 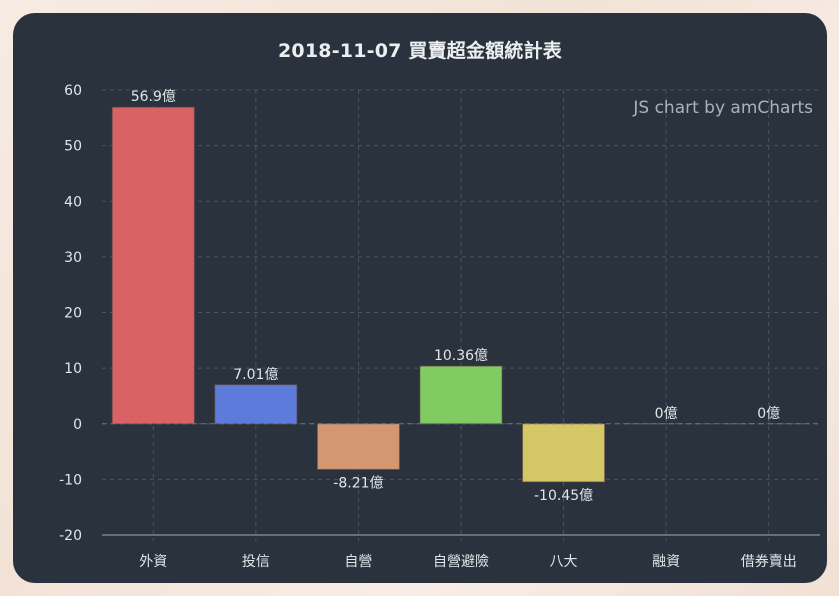 I want to click on bar-借券賣出: 0億, so click(x=768, y=415).